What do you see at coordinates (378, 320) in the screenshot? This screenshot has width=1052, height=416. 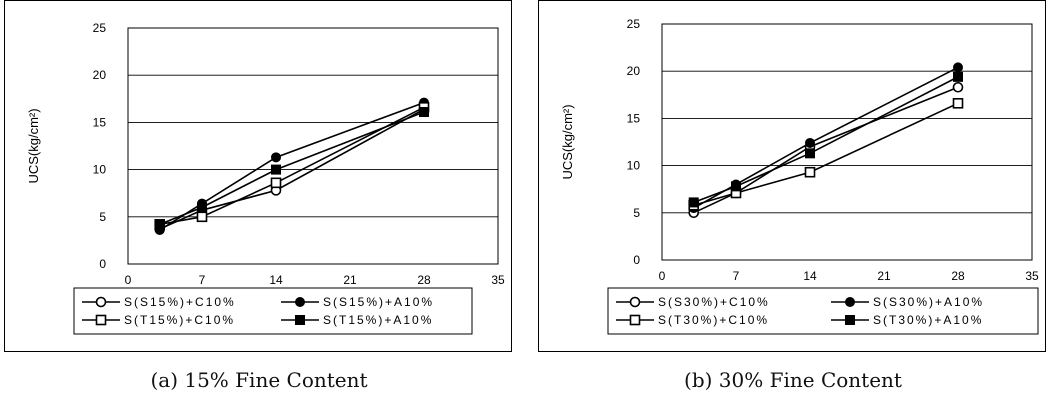 I see `legend-label: S(T15%)+A10%` at bounding box center [378, 320].